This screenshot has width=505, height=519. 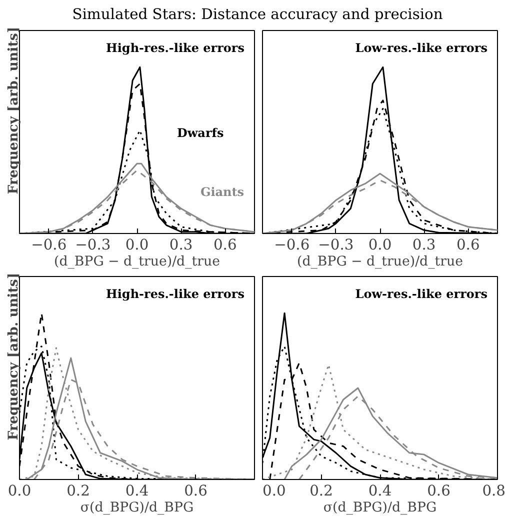 What do you see at coordinates (200, 133) in the screenshot?
I see `annotation: Dwarfs` at bounding box center [200, 133].